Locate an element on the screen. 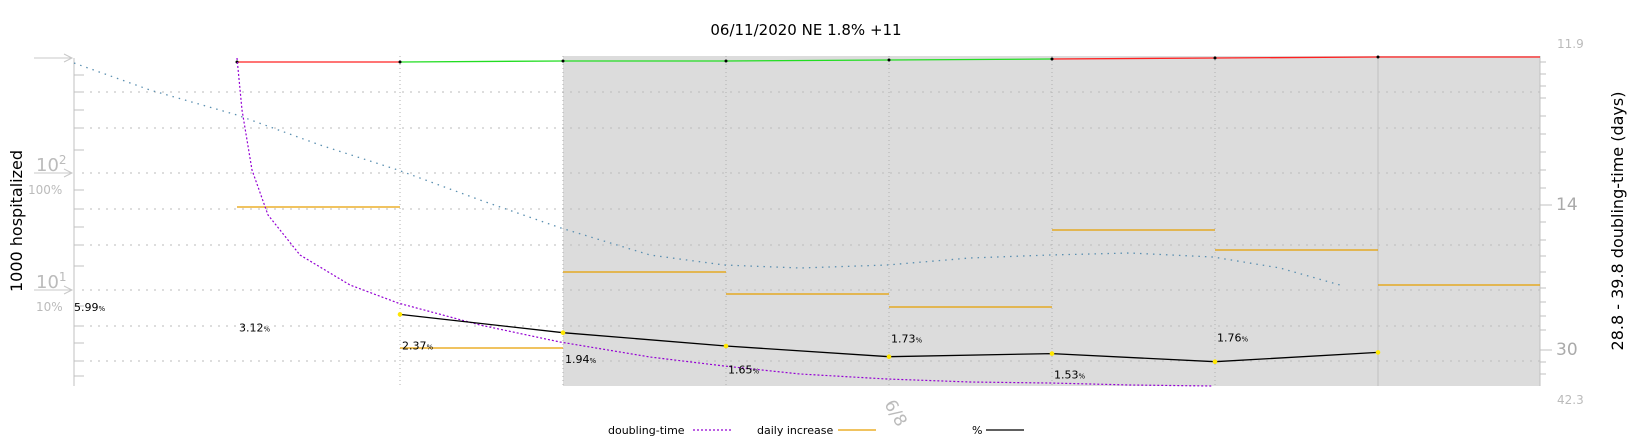 This screenshot has width=1640, height=440. right-tick-label: 11.9 is located at coordinates (1570, 44).